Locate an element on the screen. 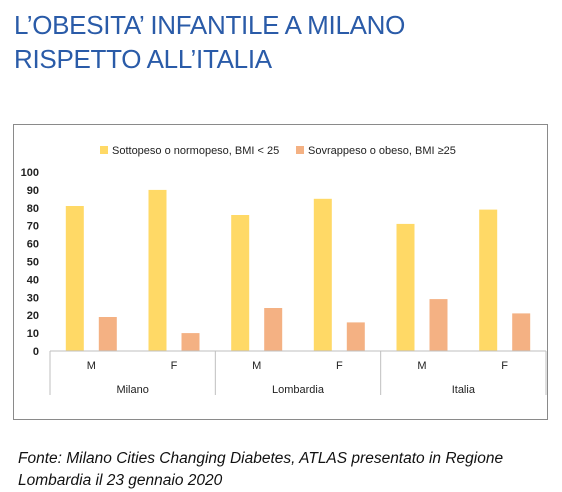 Image resolution: width=562 pixels, height=492 pixels. legend-label-2: Sovrappeso o obeso, BMI ≥25 is located at coordinates (382, 151).